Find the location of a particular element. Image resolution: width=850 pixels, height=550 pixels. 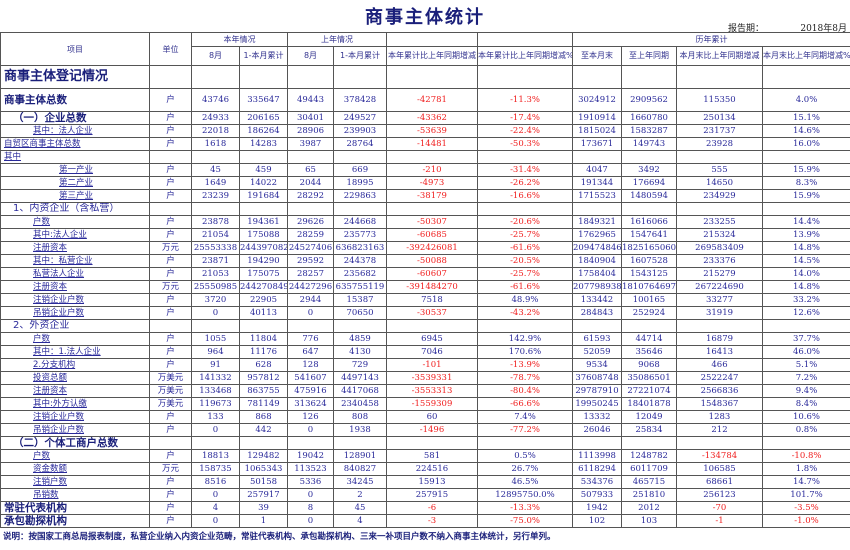

cell-value: 1055 is located at coordinates (215, 339).